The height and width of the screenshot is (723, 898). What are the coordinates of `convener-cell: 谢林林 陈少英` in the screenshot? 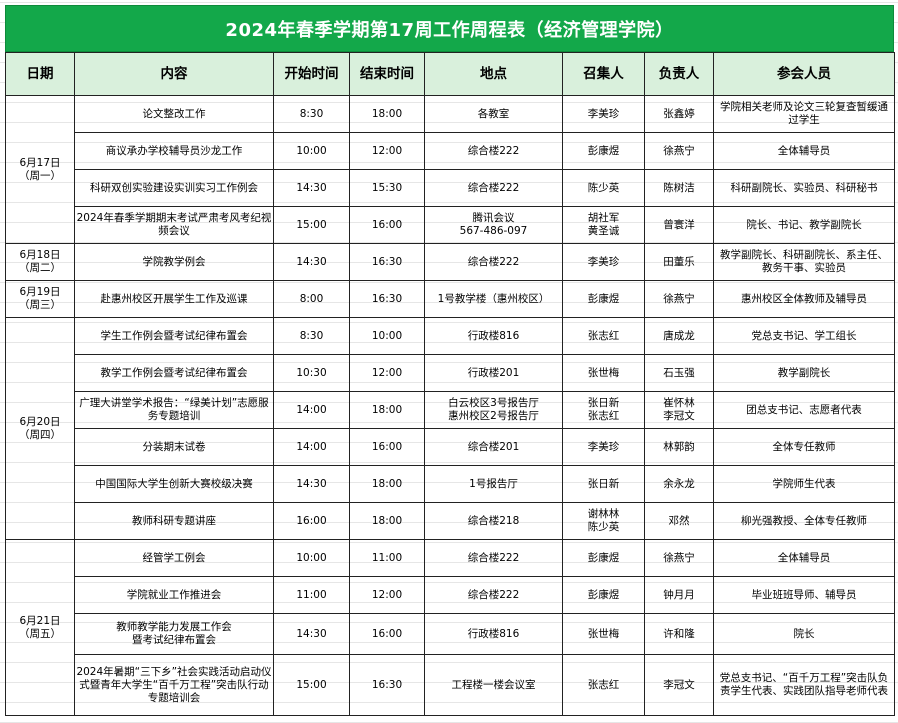 It's located at (603, 521).